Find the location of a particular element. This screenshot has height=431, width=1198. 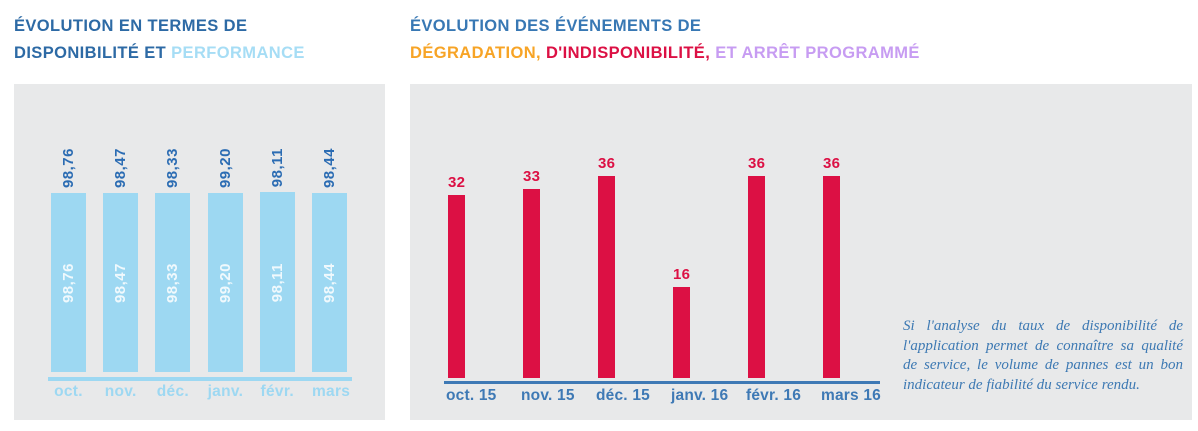

availability-inner-label-wrap: 98,76 is located at coordinates (68, 282).